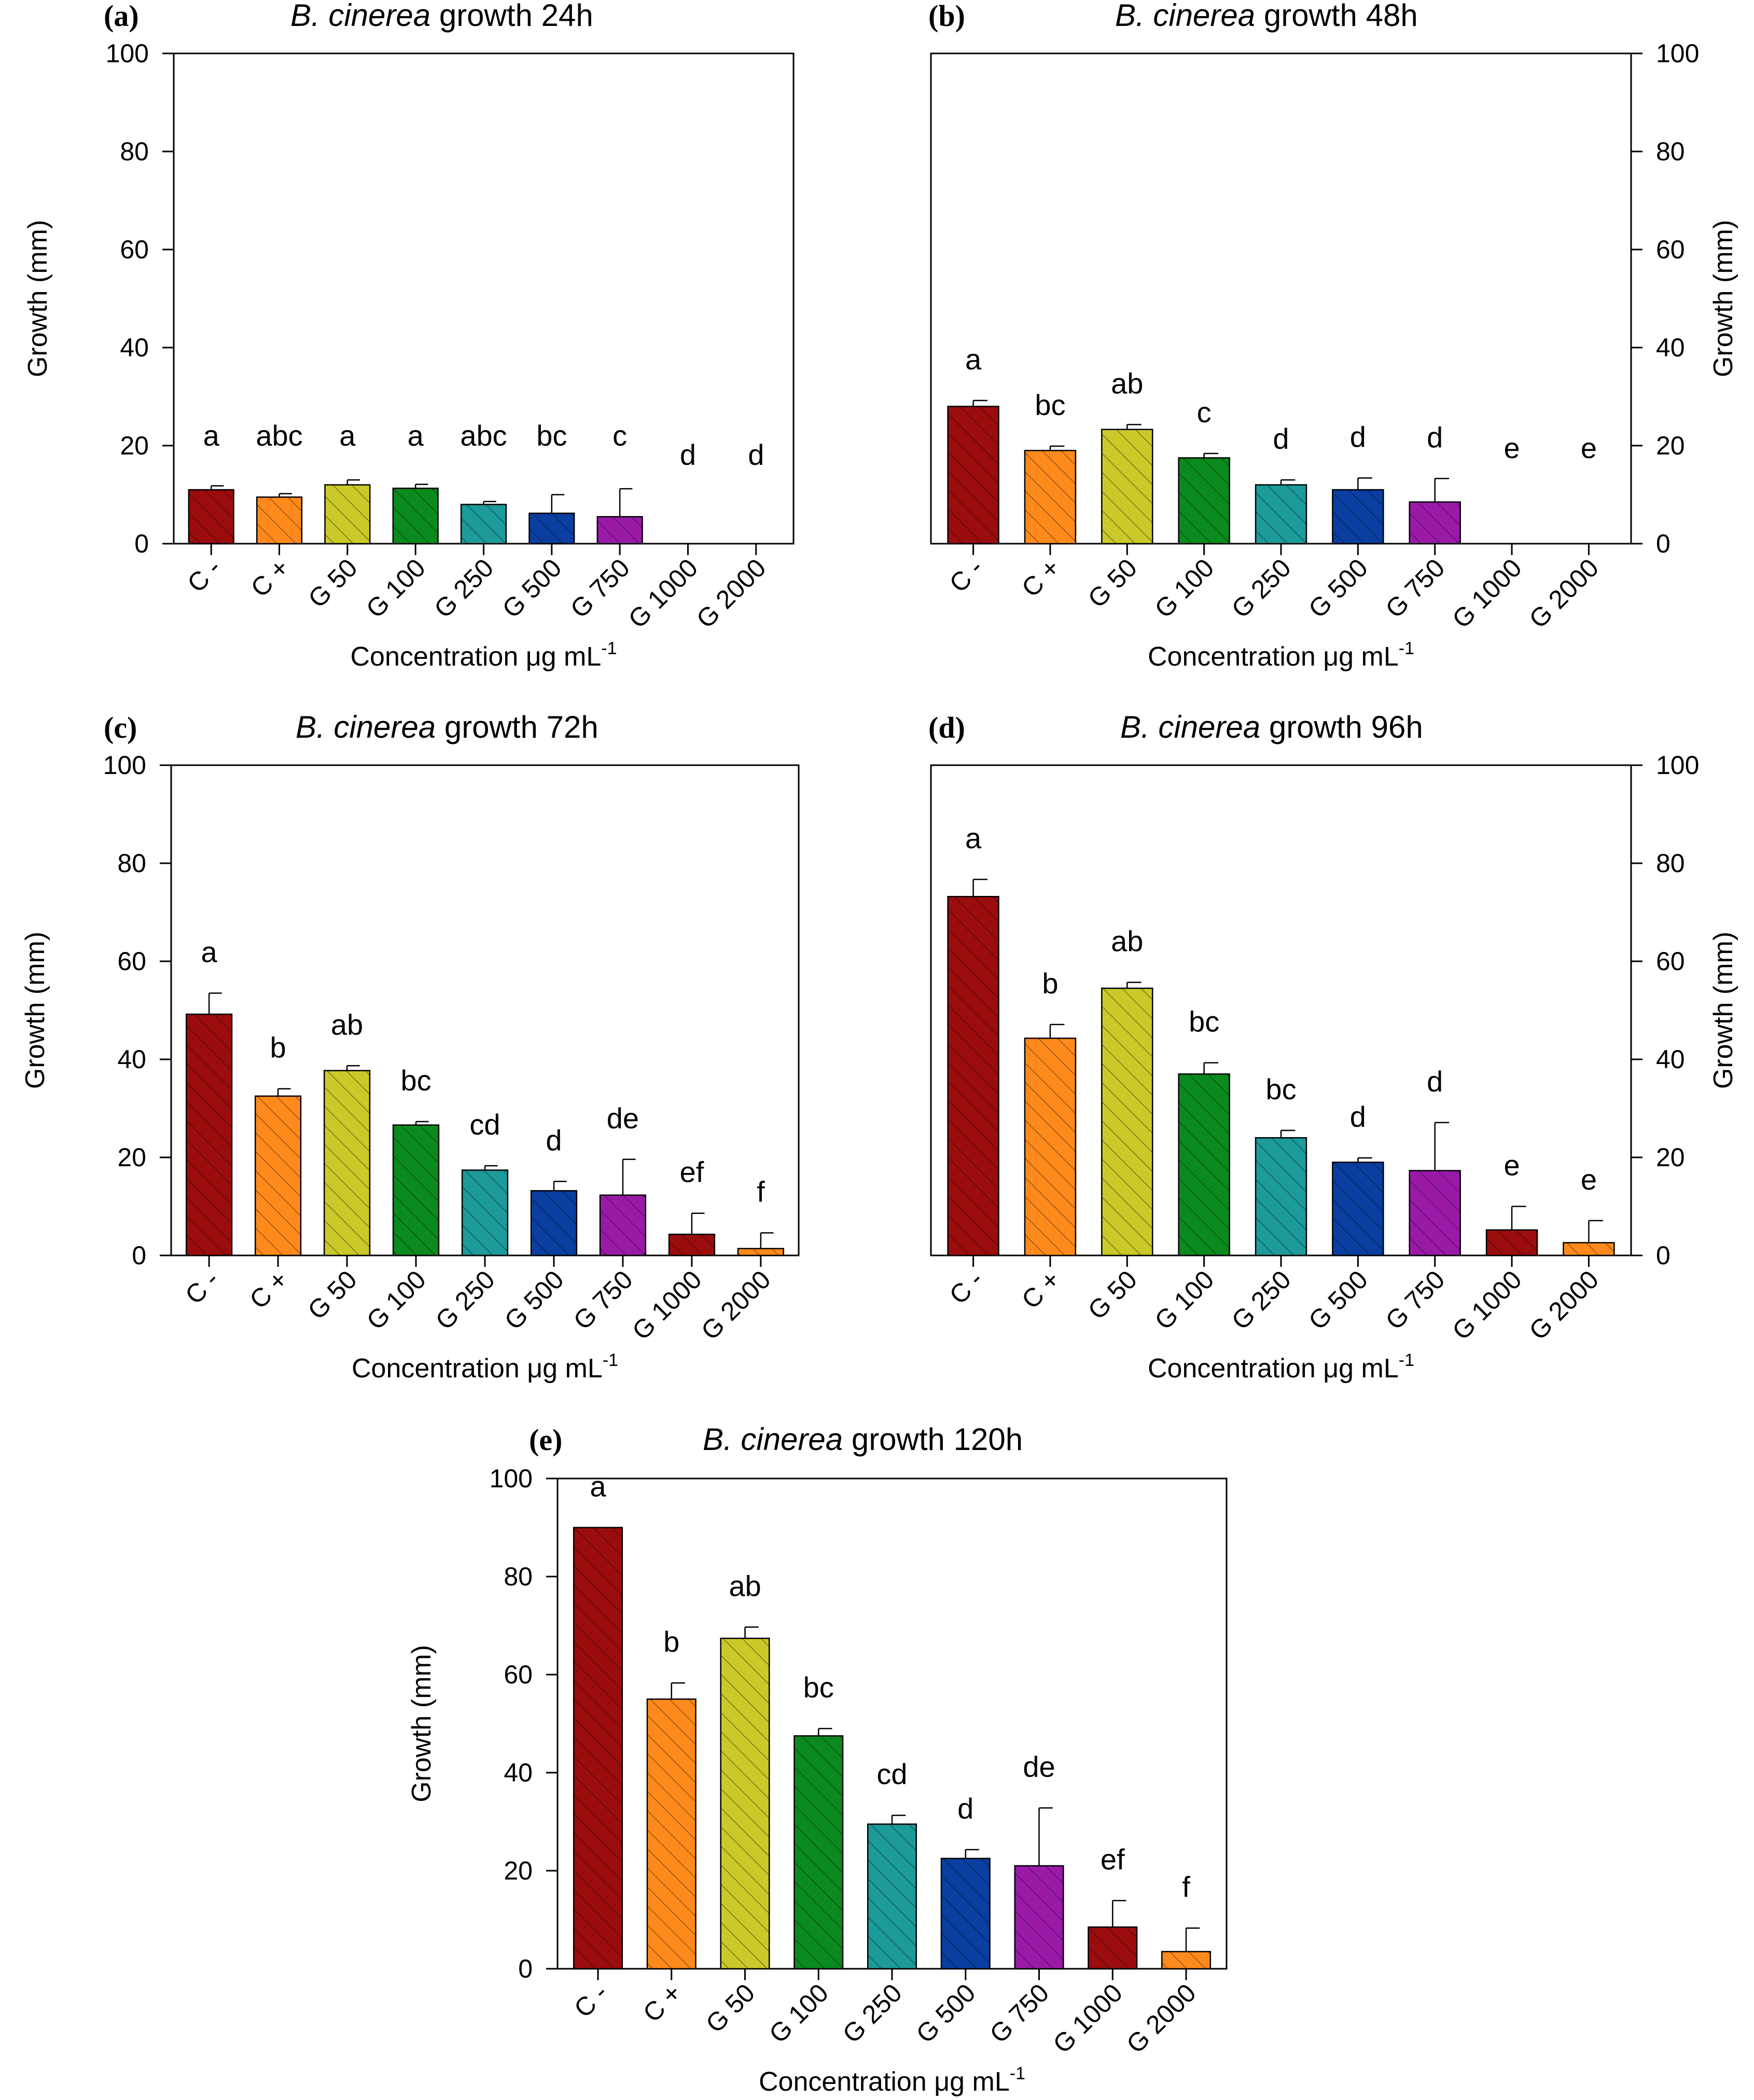  I want to click on x-axis-title-main: Concentration μg mL, so click(885, 2082).